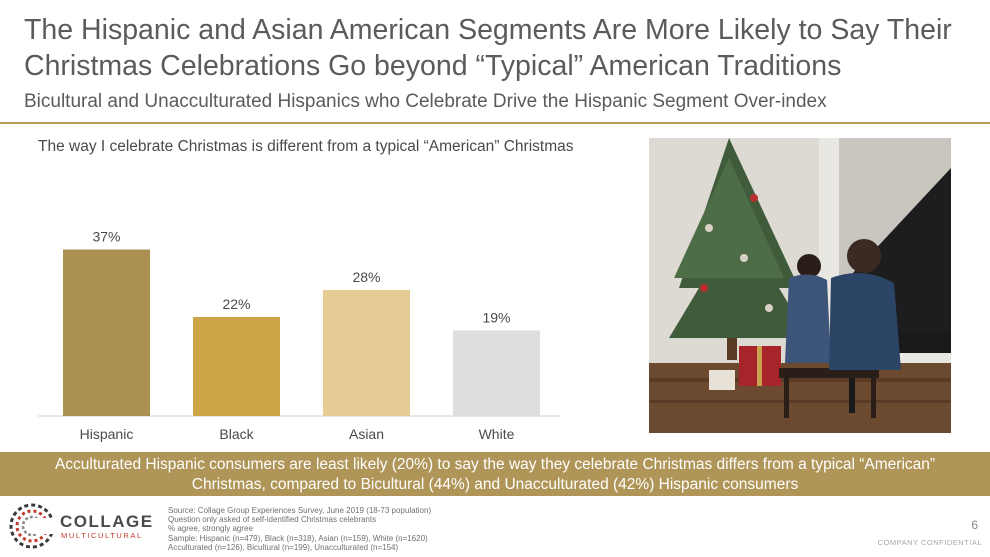  I want to click on data-label: 28%, so click(366, 277).